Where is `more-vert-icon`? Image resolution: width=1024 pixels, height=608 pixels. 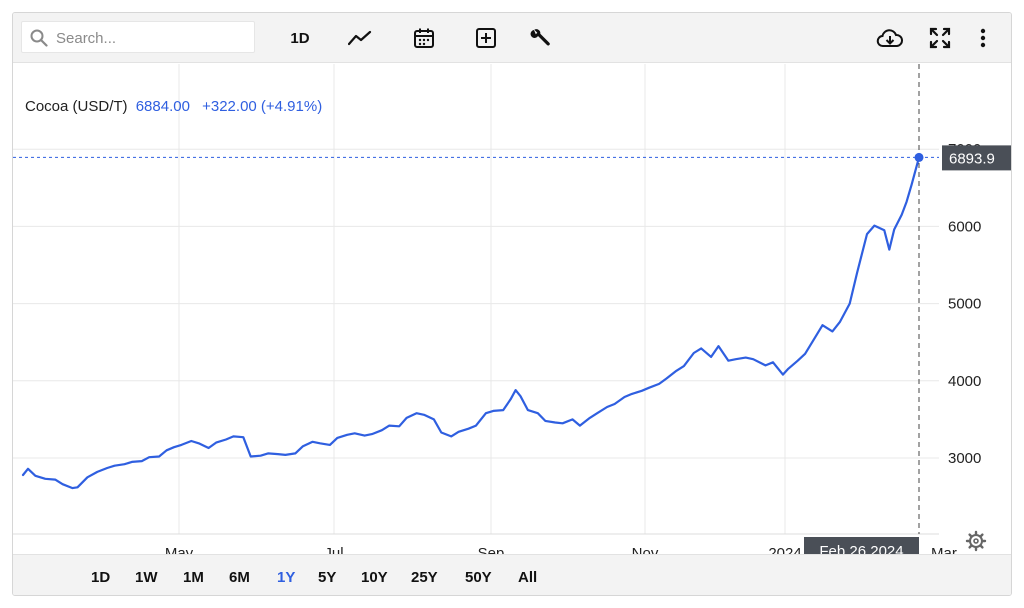
more-vert-icon is located at coordinates (983, 38).